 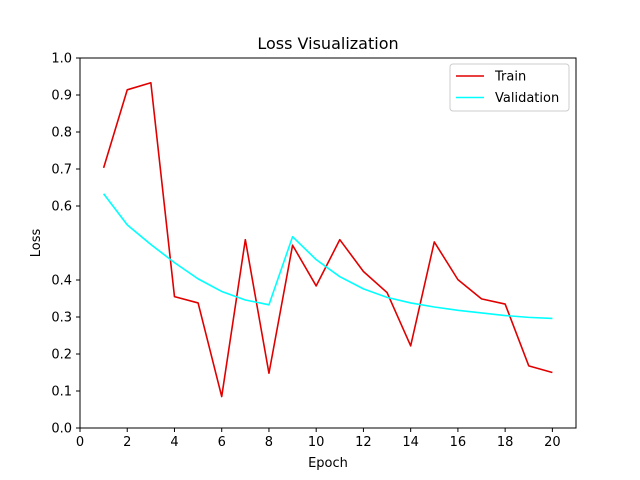 What do you see at coordinates (327, 43) in the screenshot?
I see `chart-title: Loss Visualization` at bounding box center [327, 43].